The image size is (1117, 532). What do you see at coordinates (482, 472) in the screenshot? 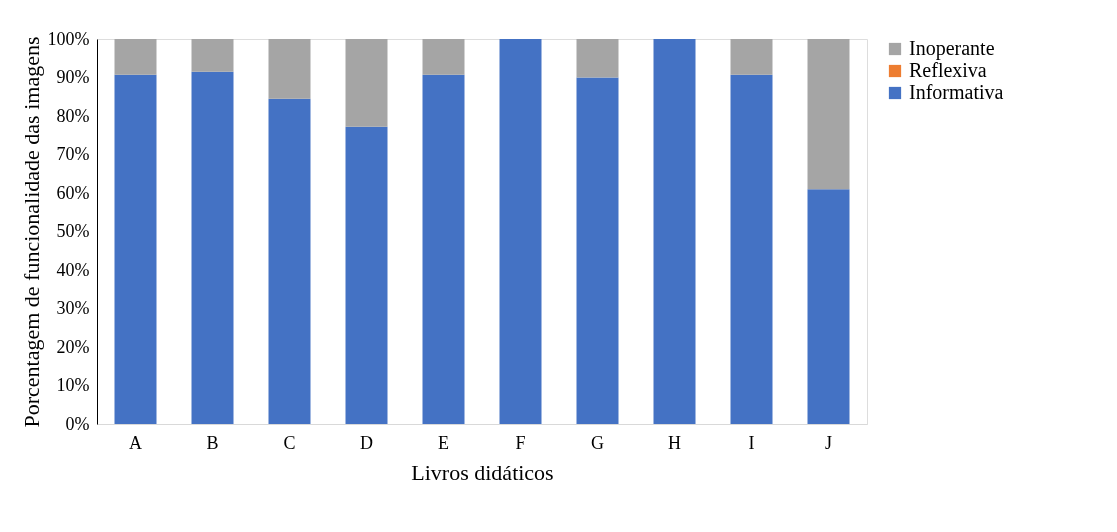
I see `x-axis-title: Livros didáticos` at bounding box center [482, 472].